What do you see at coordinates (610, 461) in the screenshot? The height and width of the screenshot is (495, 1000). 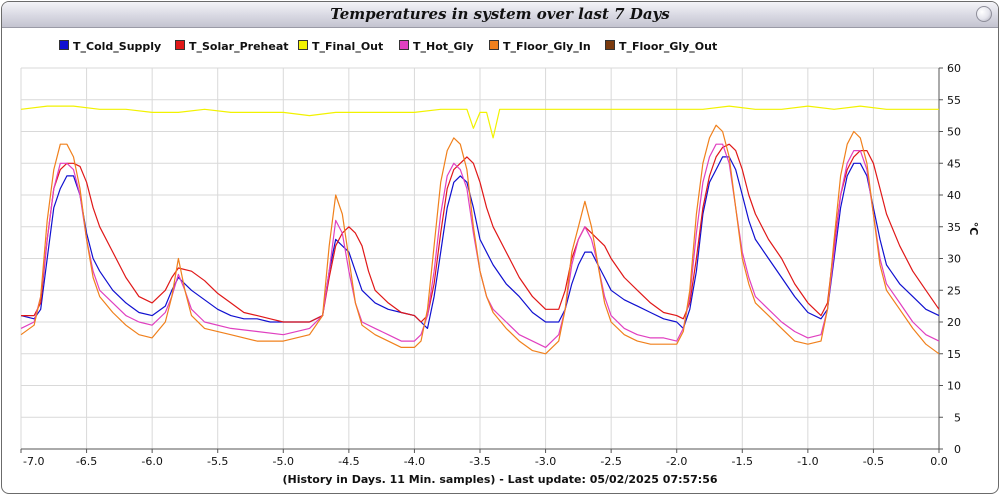 I see `x-tick-label: -2.5` at bounding box center [610, 461].